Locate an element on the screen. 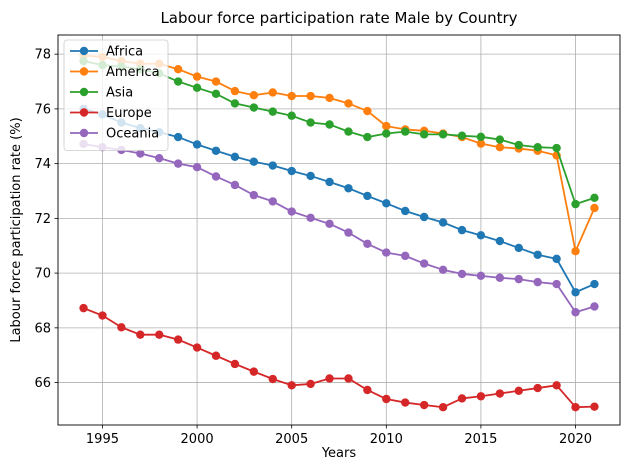 The height and width of the screenshot is (470, 630). legend-item-oceania: Oceania is located at coordinates (114, 134).